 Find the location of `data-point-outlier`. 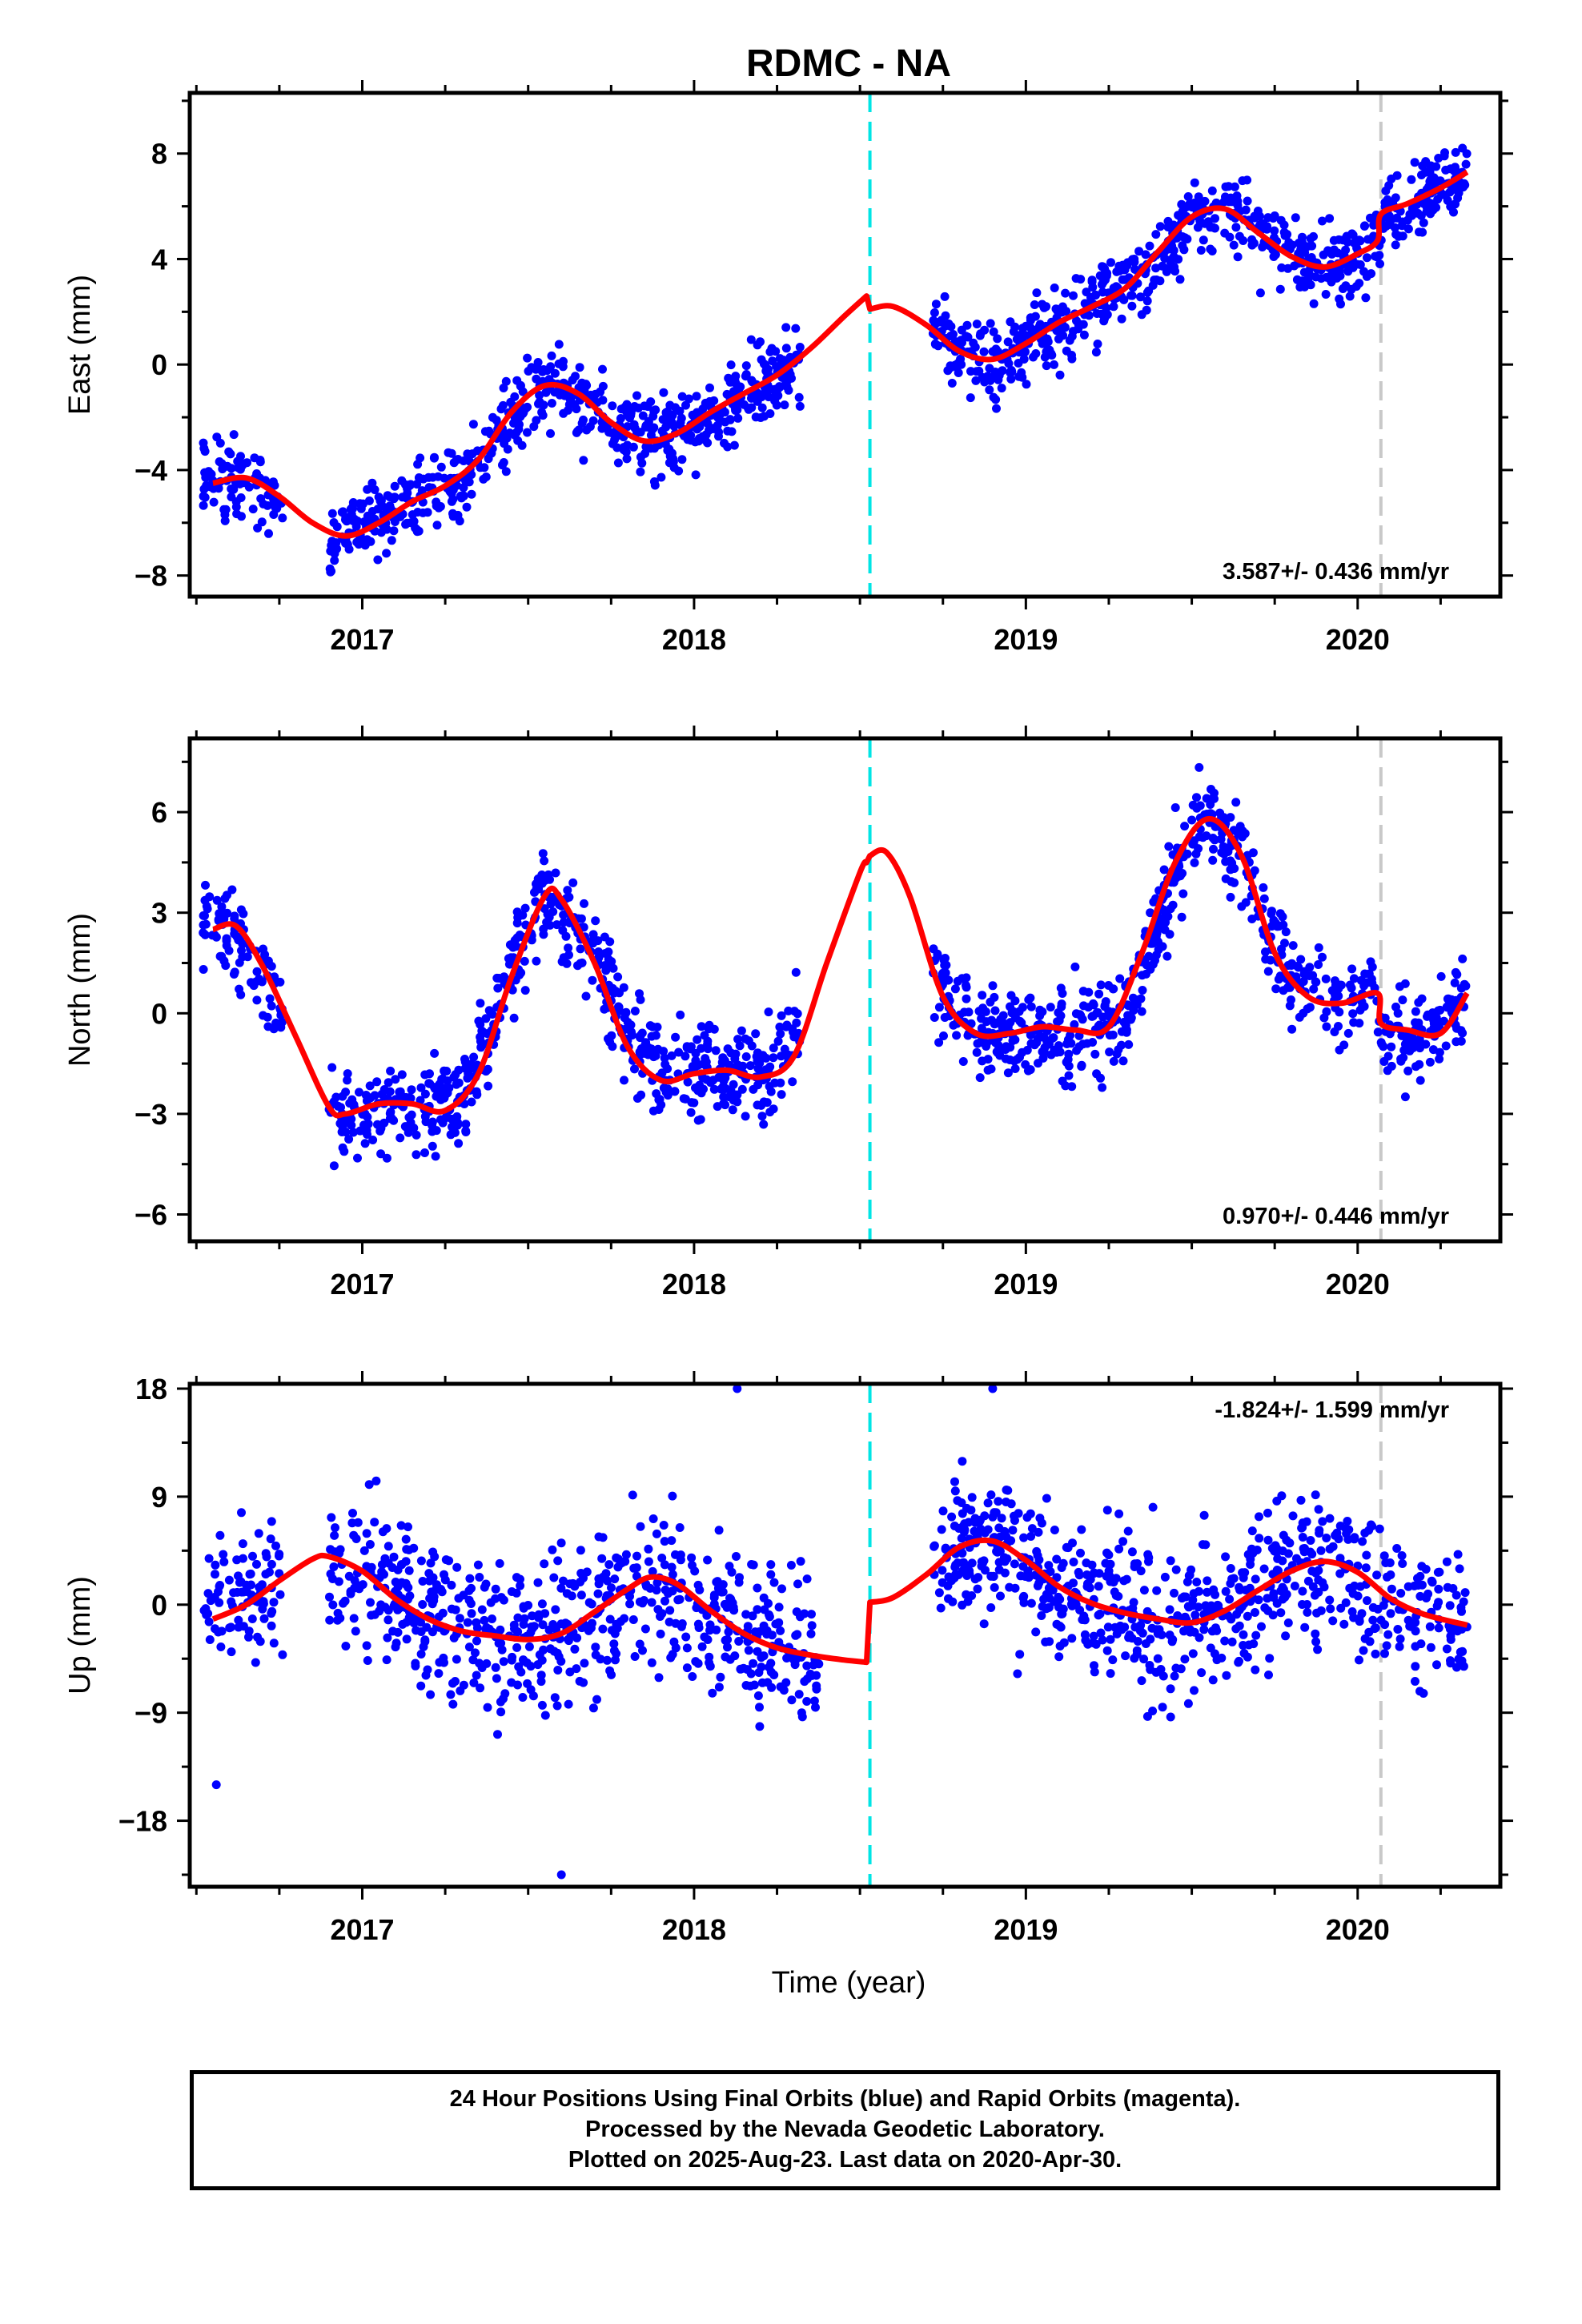

data-point-outlier is located at coordinates (993, 1389).